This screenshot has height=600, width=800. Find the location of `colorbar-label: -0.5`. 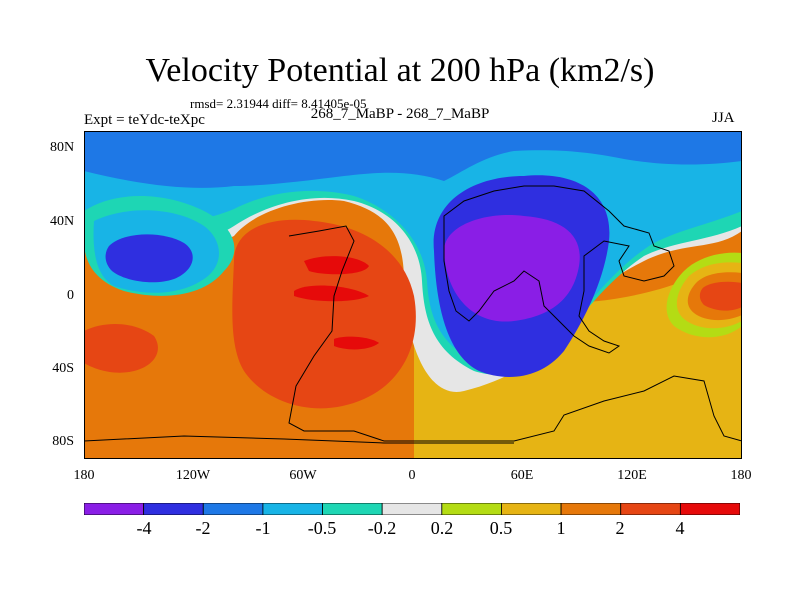

colorbar-label: -0.5 is located at coordinates (322, 528).